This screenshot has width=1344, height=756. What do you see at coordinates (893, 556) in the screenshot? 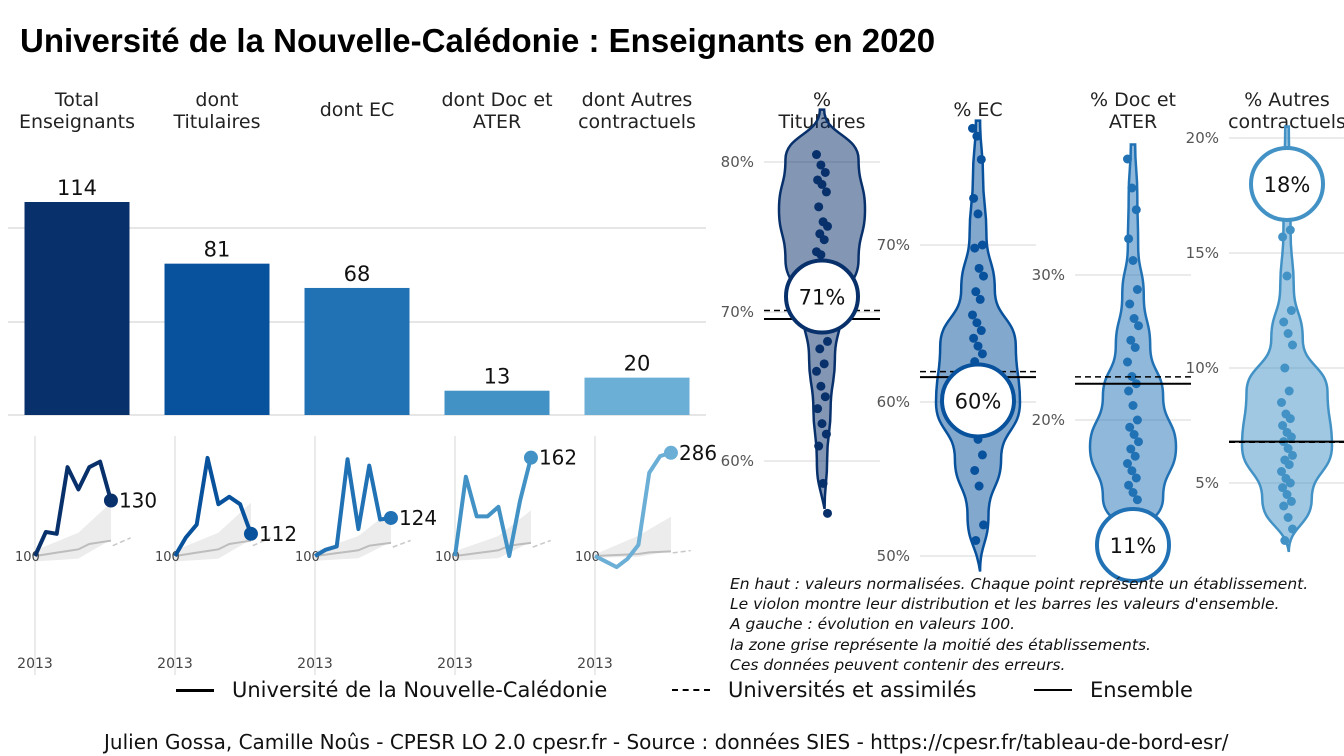
I see `violin-tick-label: 50%` at bounding box center [893, 556].